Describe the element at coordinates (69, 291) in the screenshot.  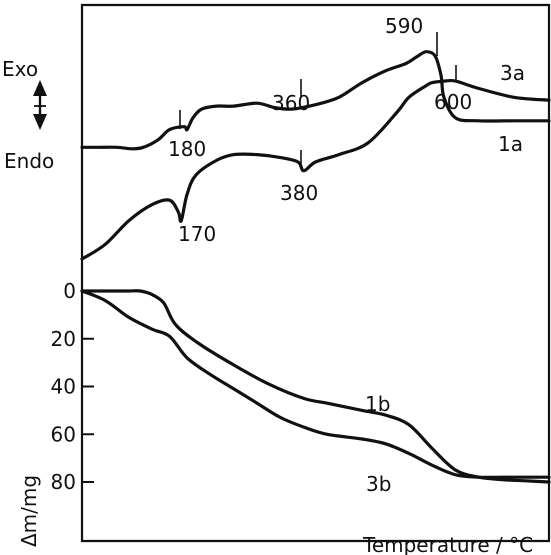
I see `y-tick-label-0: 0` at that location.